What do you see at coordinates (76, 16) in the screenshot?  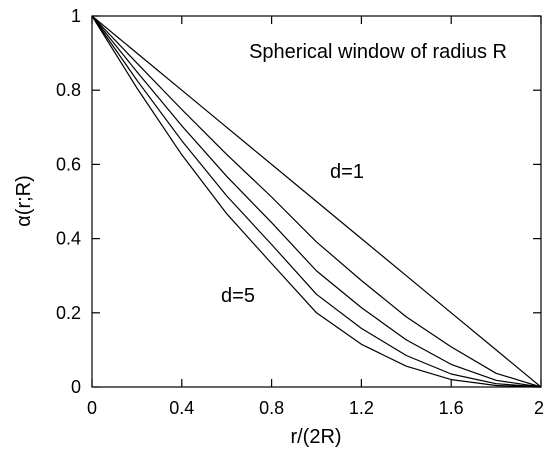 I see `y-tick-label: 1` at bounding box center [76, 16].